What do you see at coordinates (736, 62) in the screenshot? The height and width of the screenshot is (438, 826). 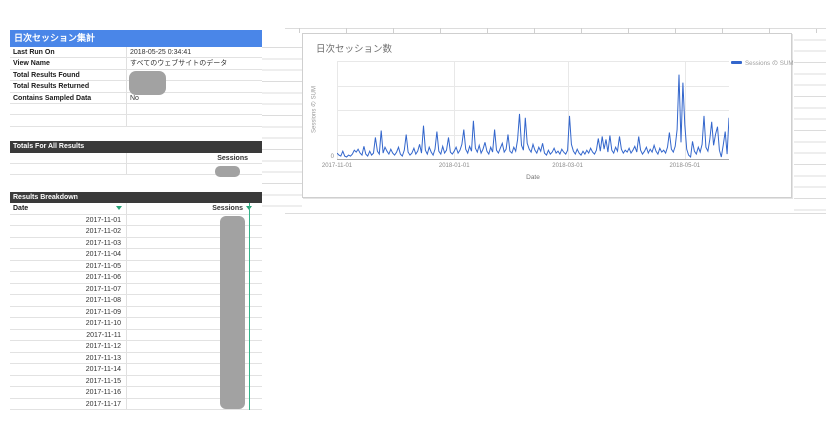 I see `legend-swatch-icon` at bounding box center [736, 62].